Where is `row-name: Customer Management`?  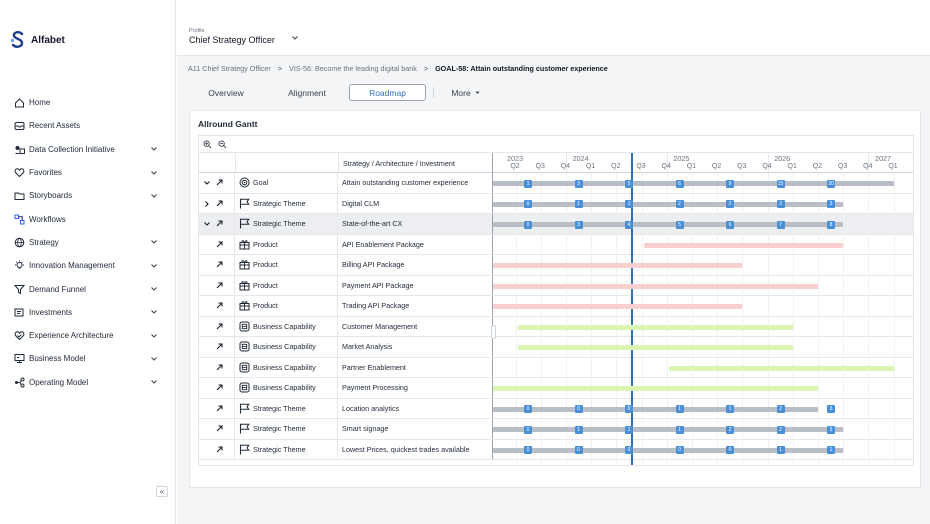 row-name: Customer Management is located at coordinates (415, 326).